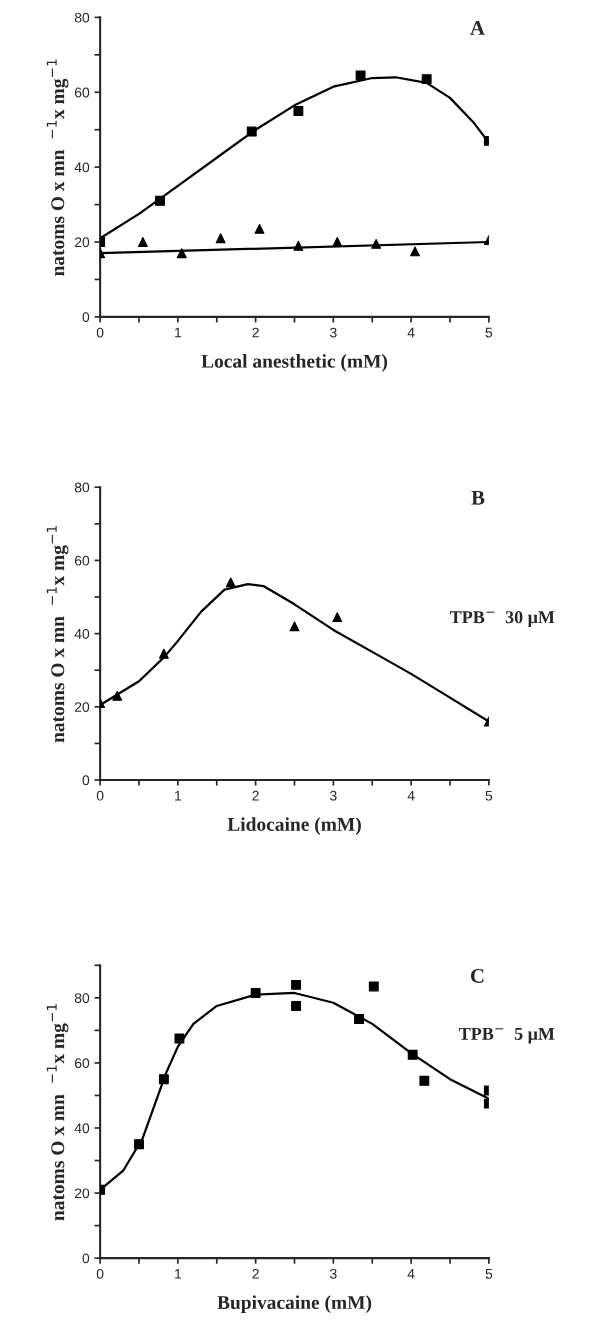 This screenshot has height=1337, width=589. What do you see at coordinates (294, 1304) in the screenshot?
I see `x-axis-title: Bupivacaine (mM)` at bounding box center [294, 1304].